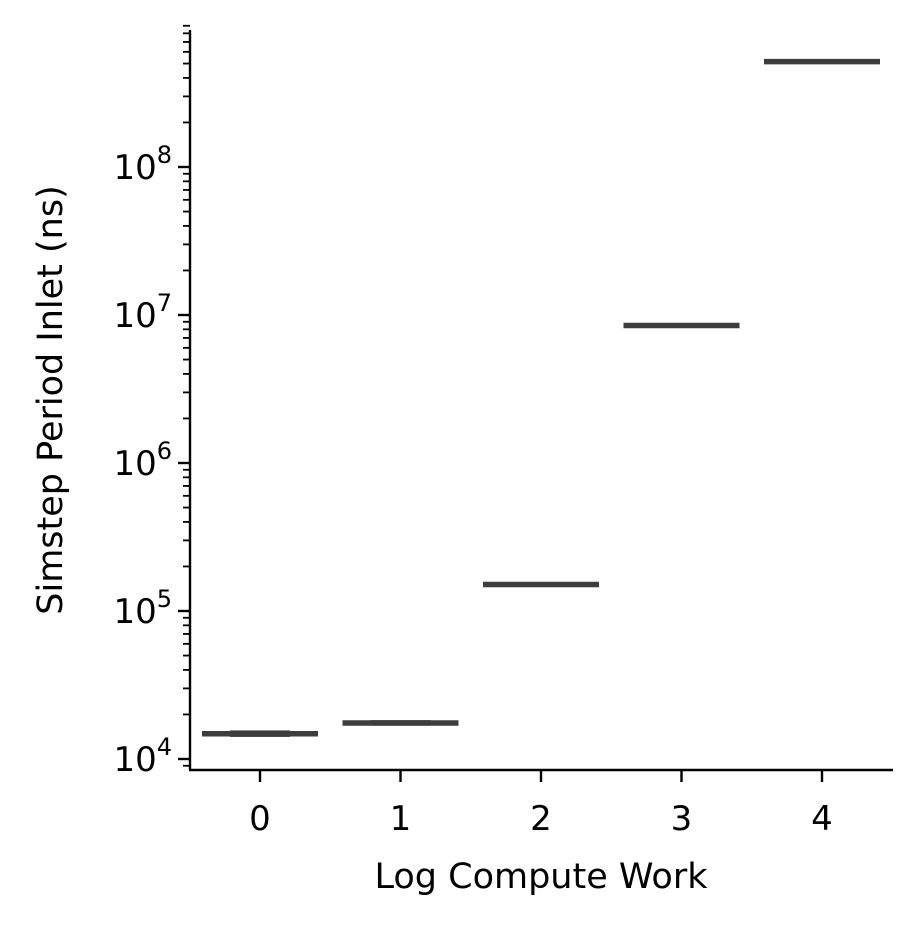  I want to click on y-major-ticks: 10⁴ 10⁵ 10⁶ 10⁷ 10⁸, so click(151, 460).